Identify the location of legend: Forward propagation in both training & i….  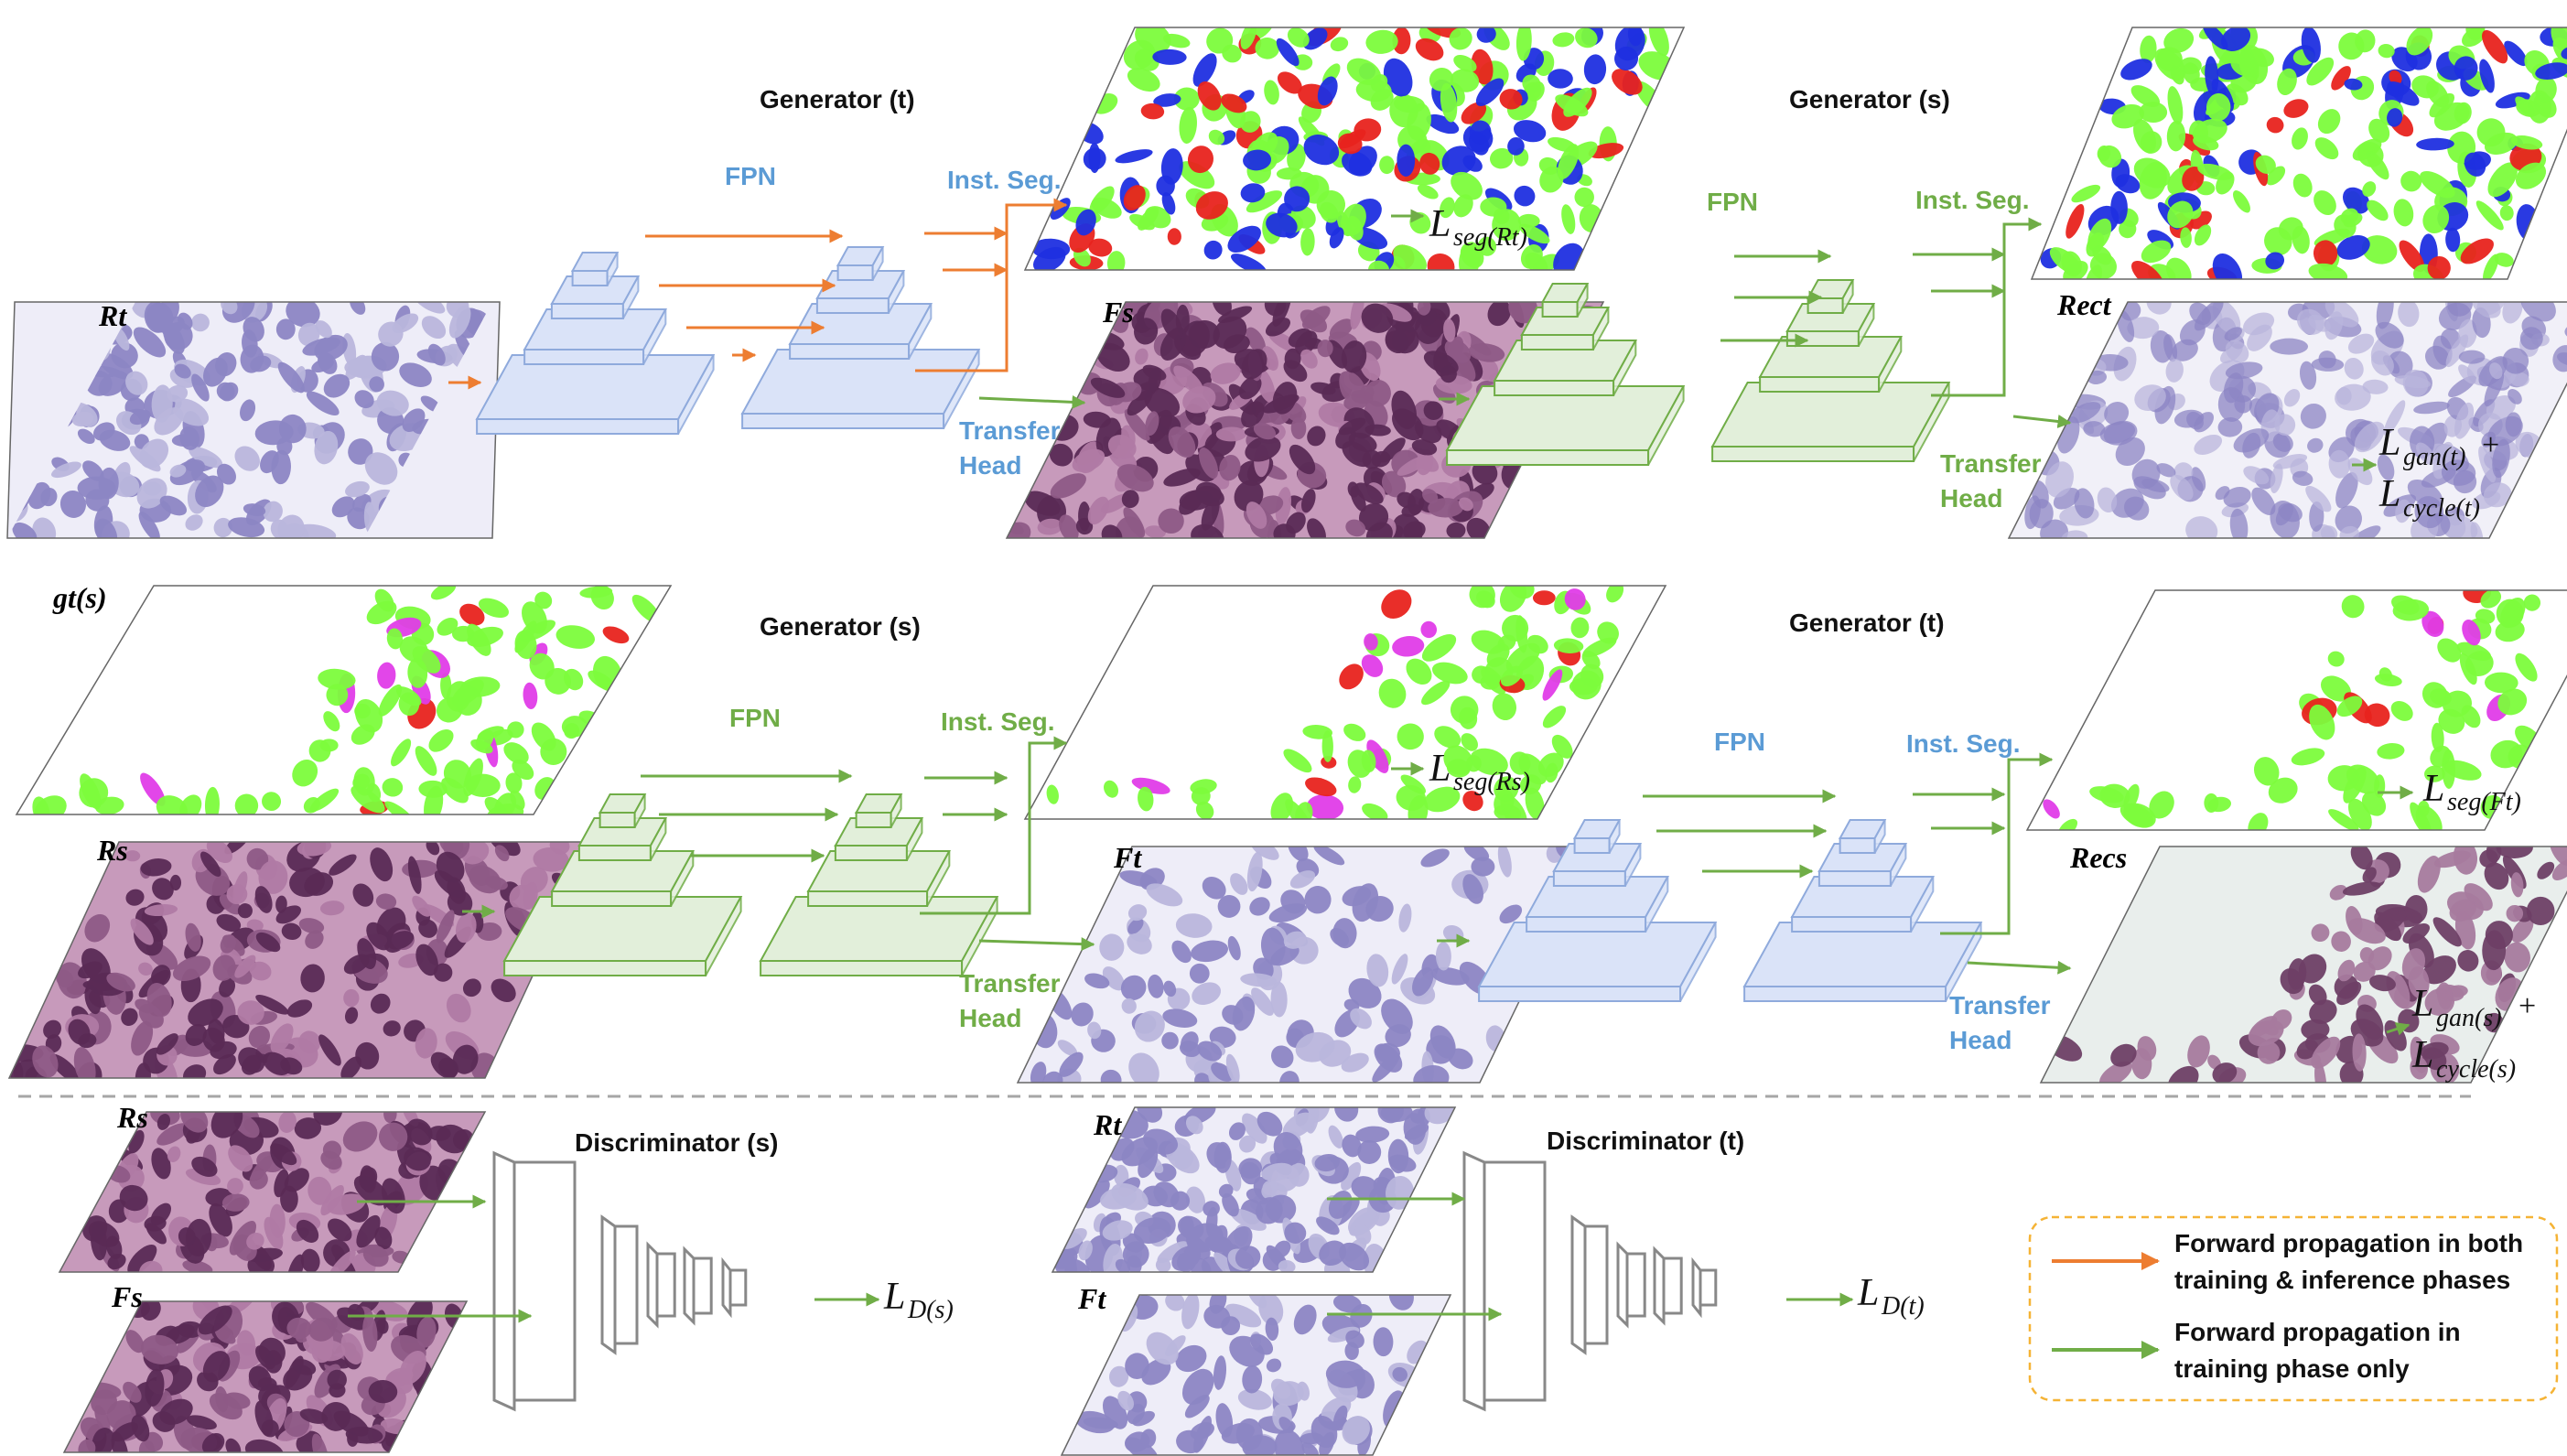
(2293, 1308).